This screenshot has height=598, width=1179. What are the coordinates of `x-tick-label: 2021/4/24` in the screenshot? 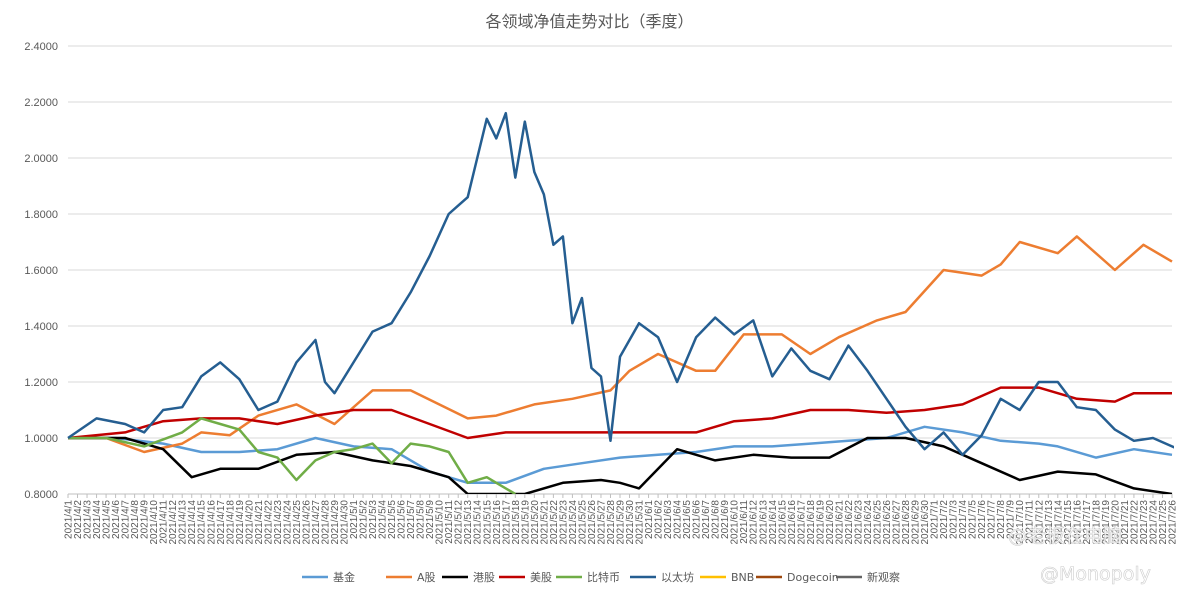 It's located at (287, 522).